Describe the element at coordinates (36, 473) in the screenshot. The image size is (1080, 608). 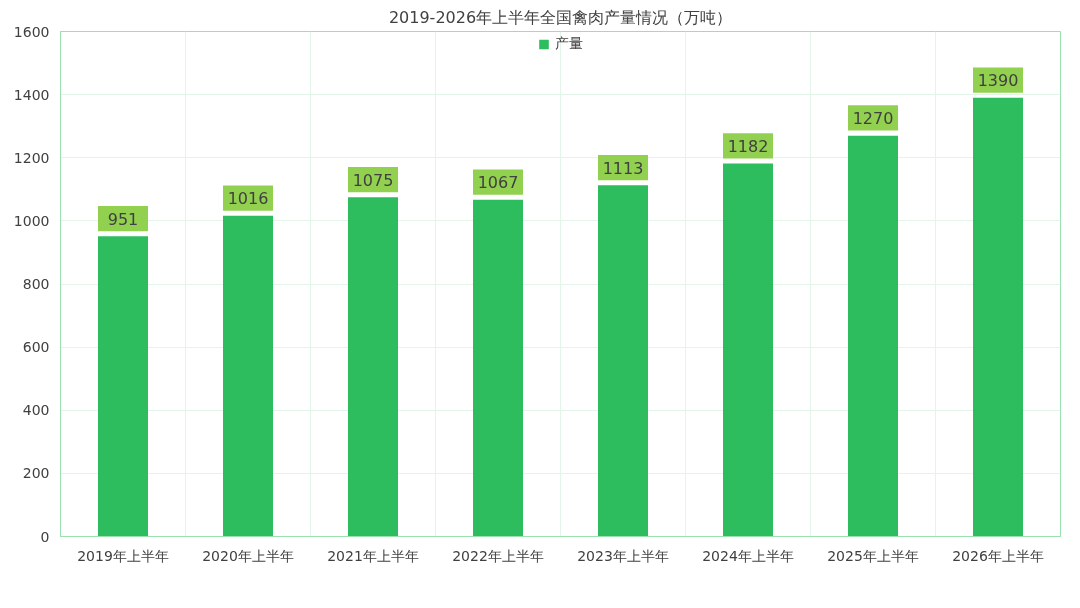
I see `y-tick-label: 200` at that location.